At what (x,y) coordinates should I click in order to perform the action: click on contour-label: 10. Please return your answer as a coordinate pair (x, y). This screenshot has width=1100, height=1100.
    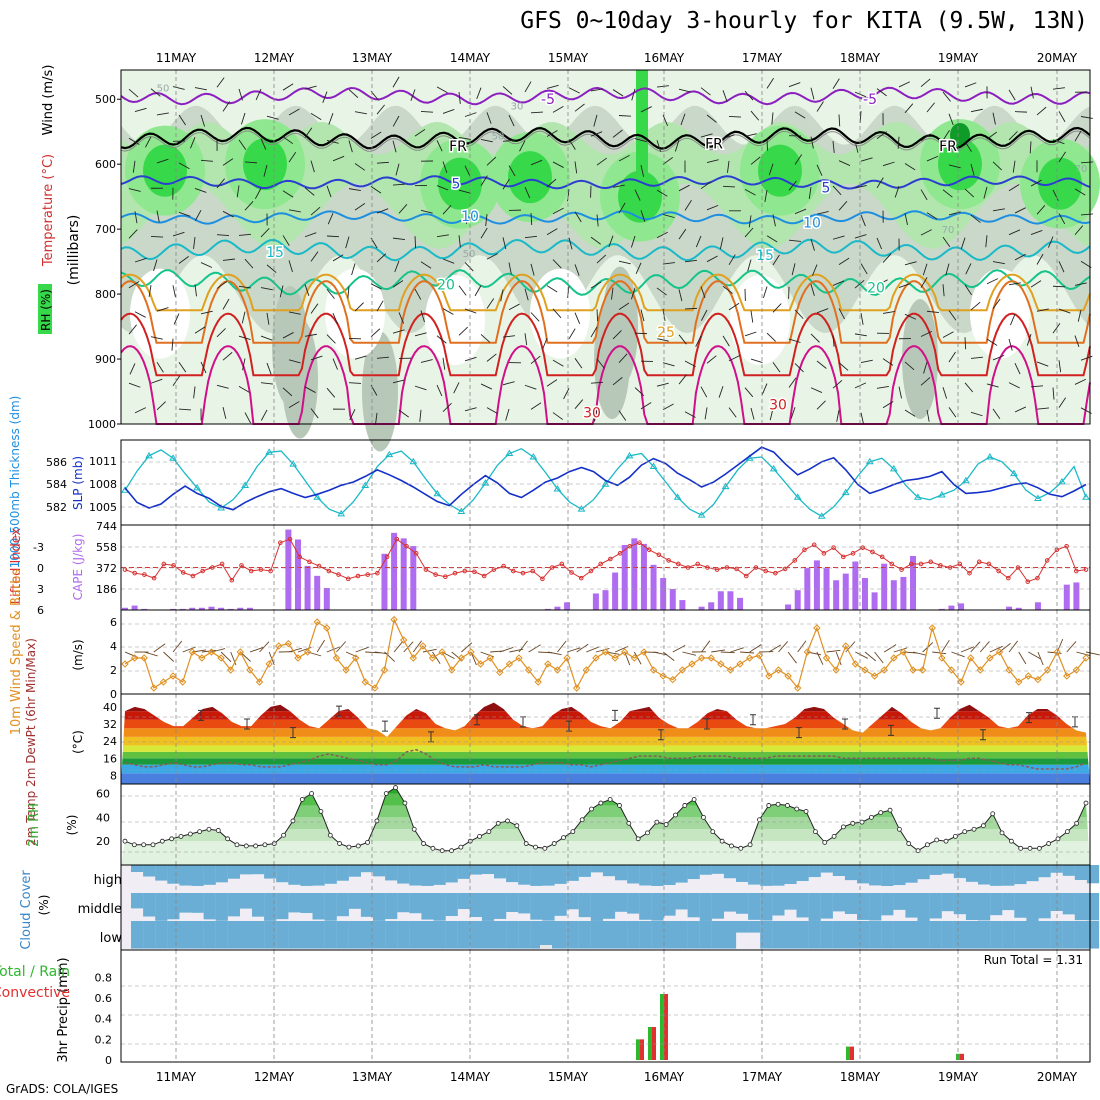
    Looking at the image, I should click on (812, 224).